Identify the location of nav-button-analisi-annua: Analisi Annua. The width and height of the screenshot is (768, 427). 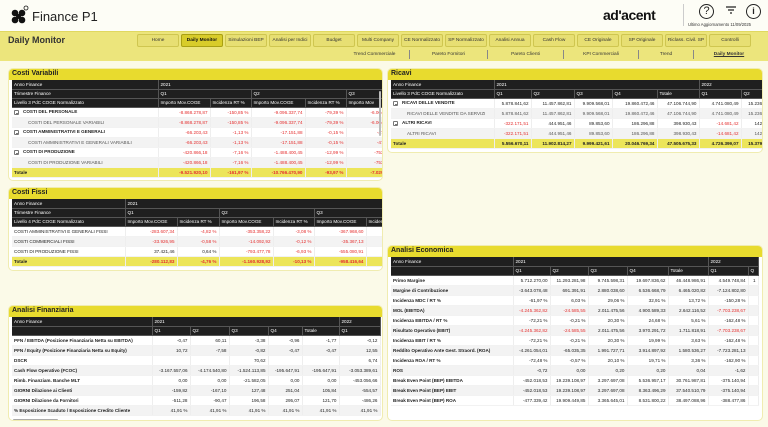
(510, 40).